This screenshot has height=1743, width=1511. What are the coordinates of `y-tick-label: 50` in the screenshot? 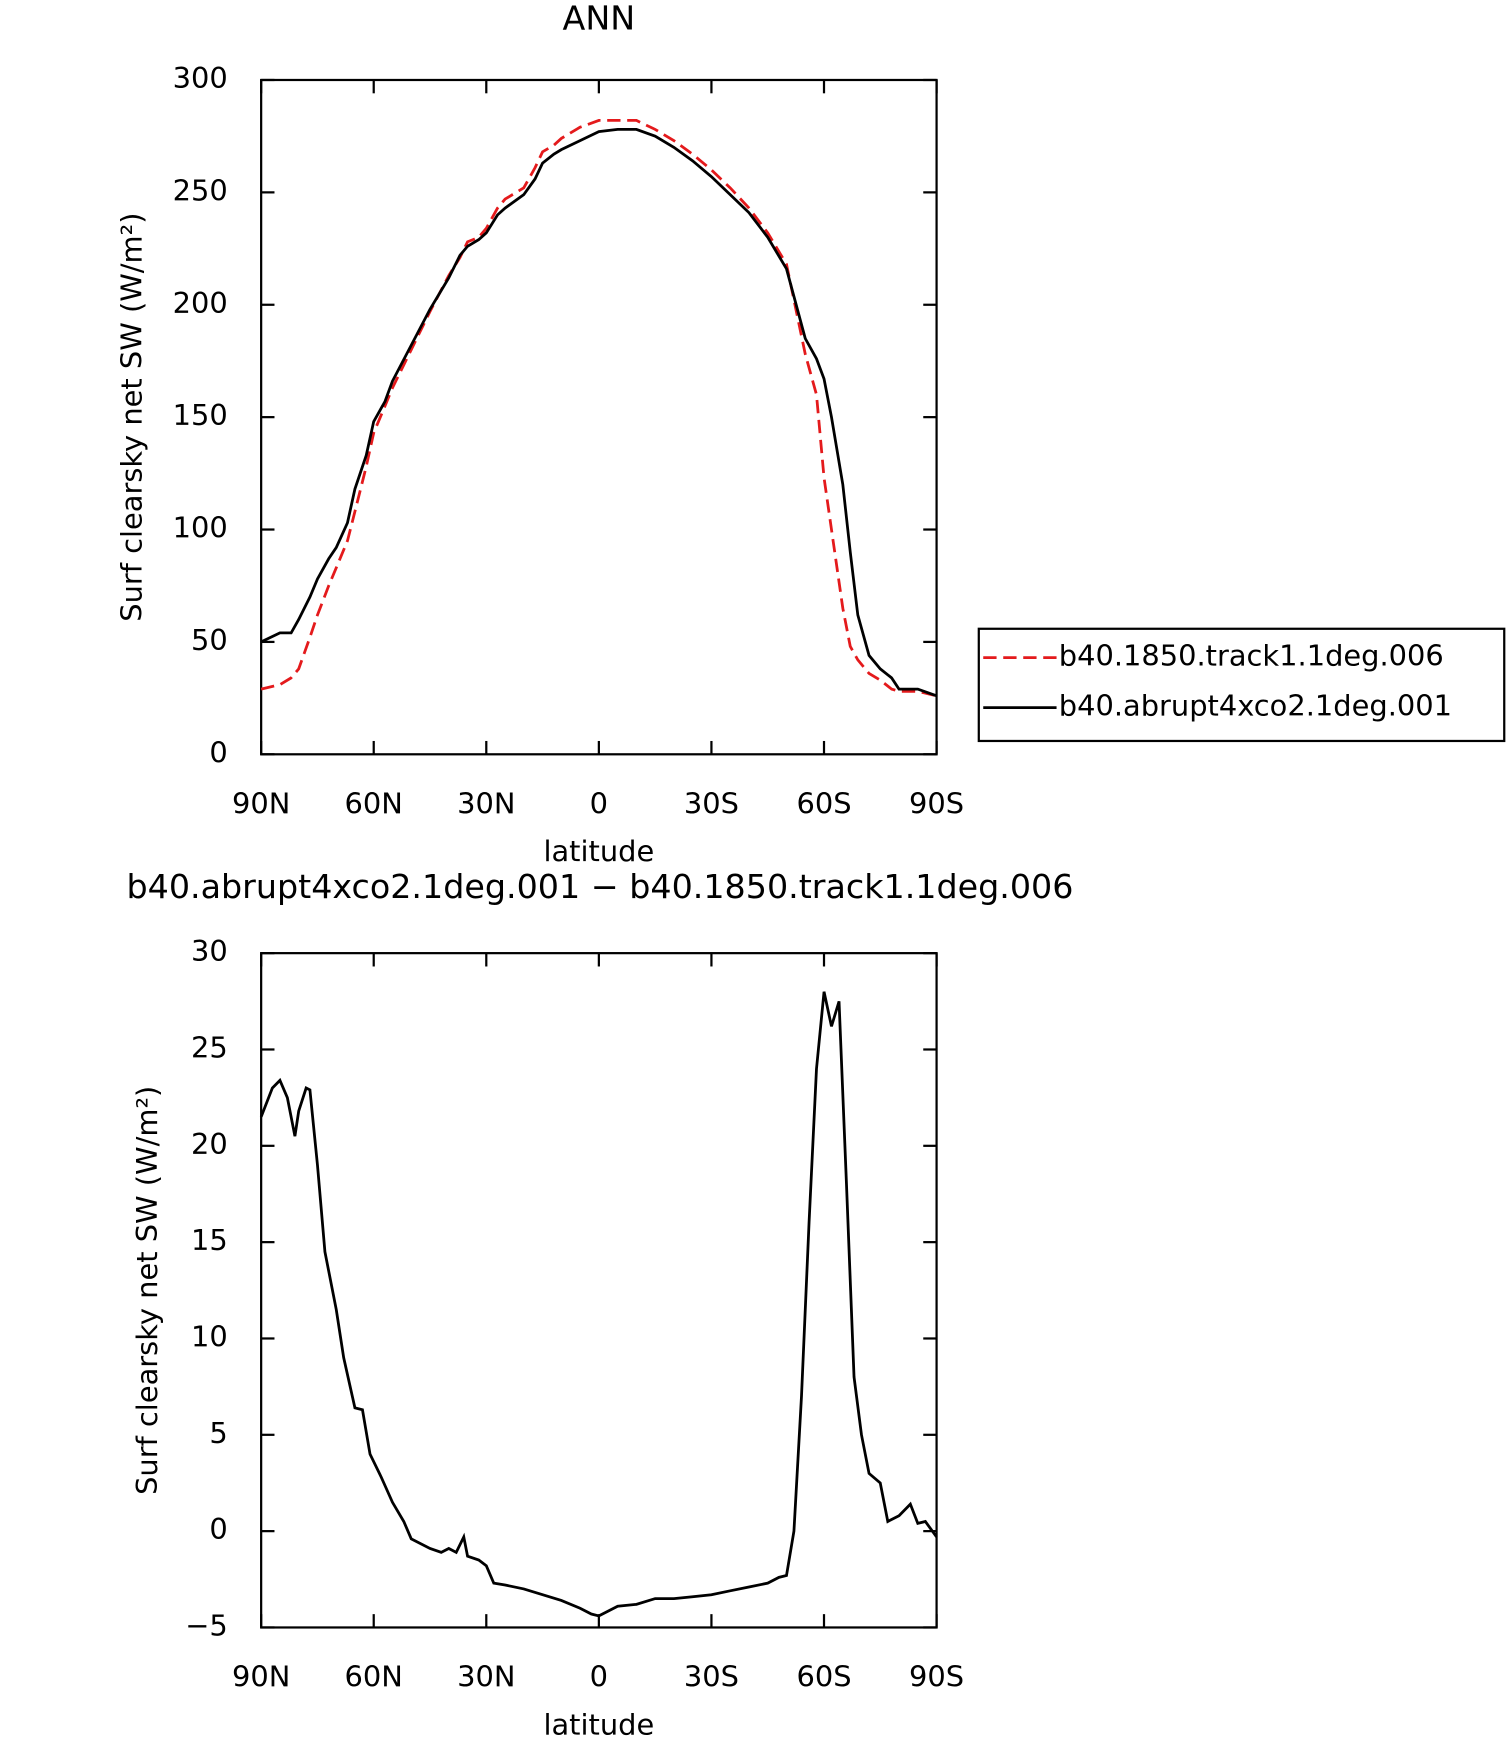 It's located at (209, 640).